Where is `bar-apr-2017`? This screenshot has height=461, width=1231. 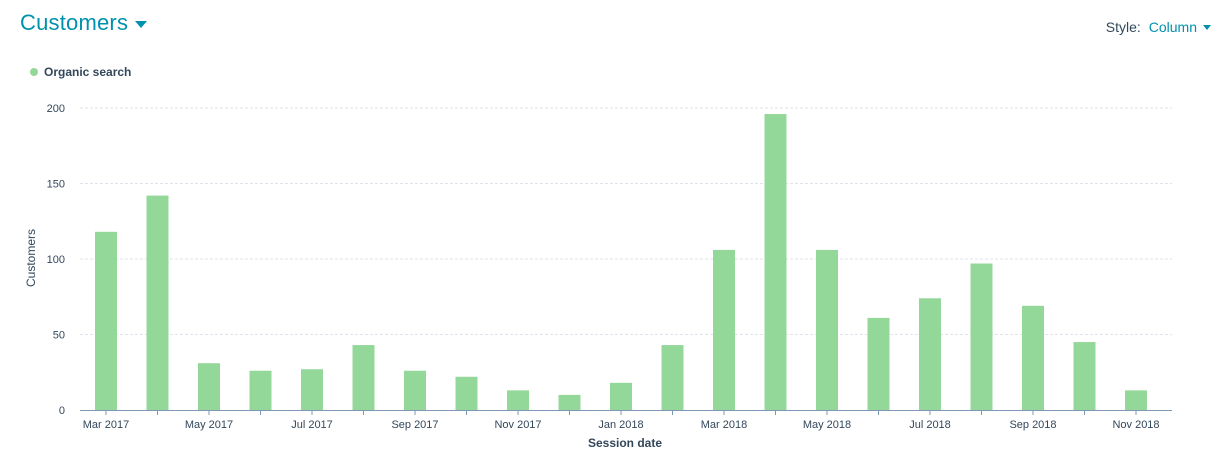
bar-apr-2017 is located at coordinates (157, 302).